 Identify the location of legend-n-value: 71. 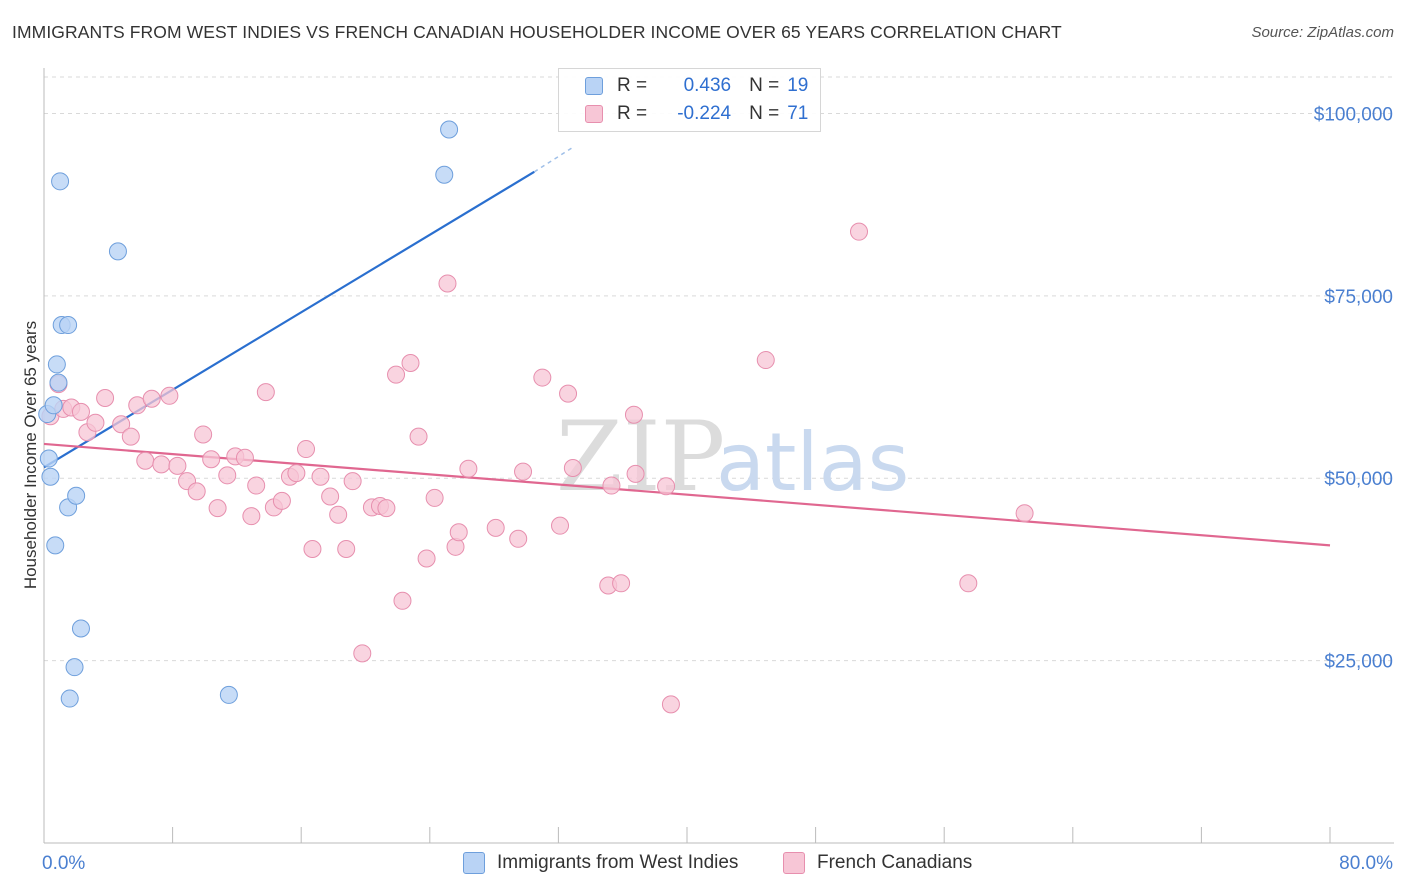
(798, 113).